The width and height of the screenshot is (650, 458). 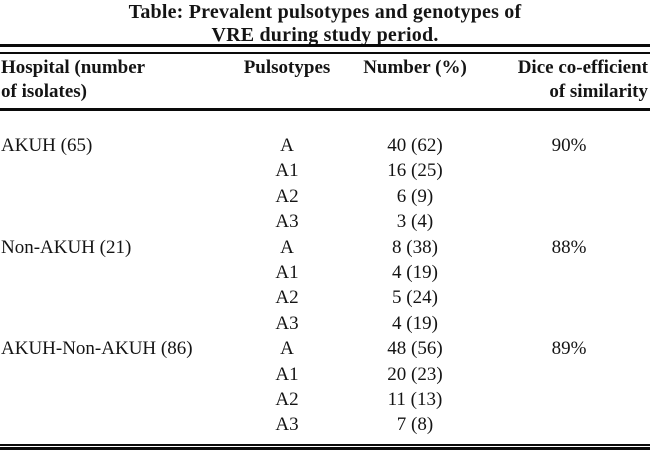 What do you see at coordinates (415, 196) in the screenshot?
I see `number-cell: 6 (9)` at bounding box center [415, 196].